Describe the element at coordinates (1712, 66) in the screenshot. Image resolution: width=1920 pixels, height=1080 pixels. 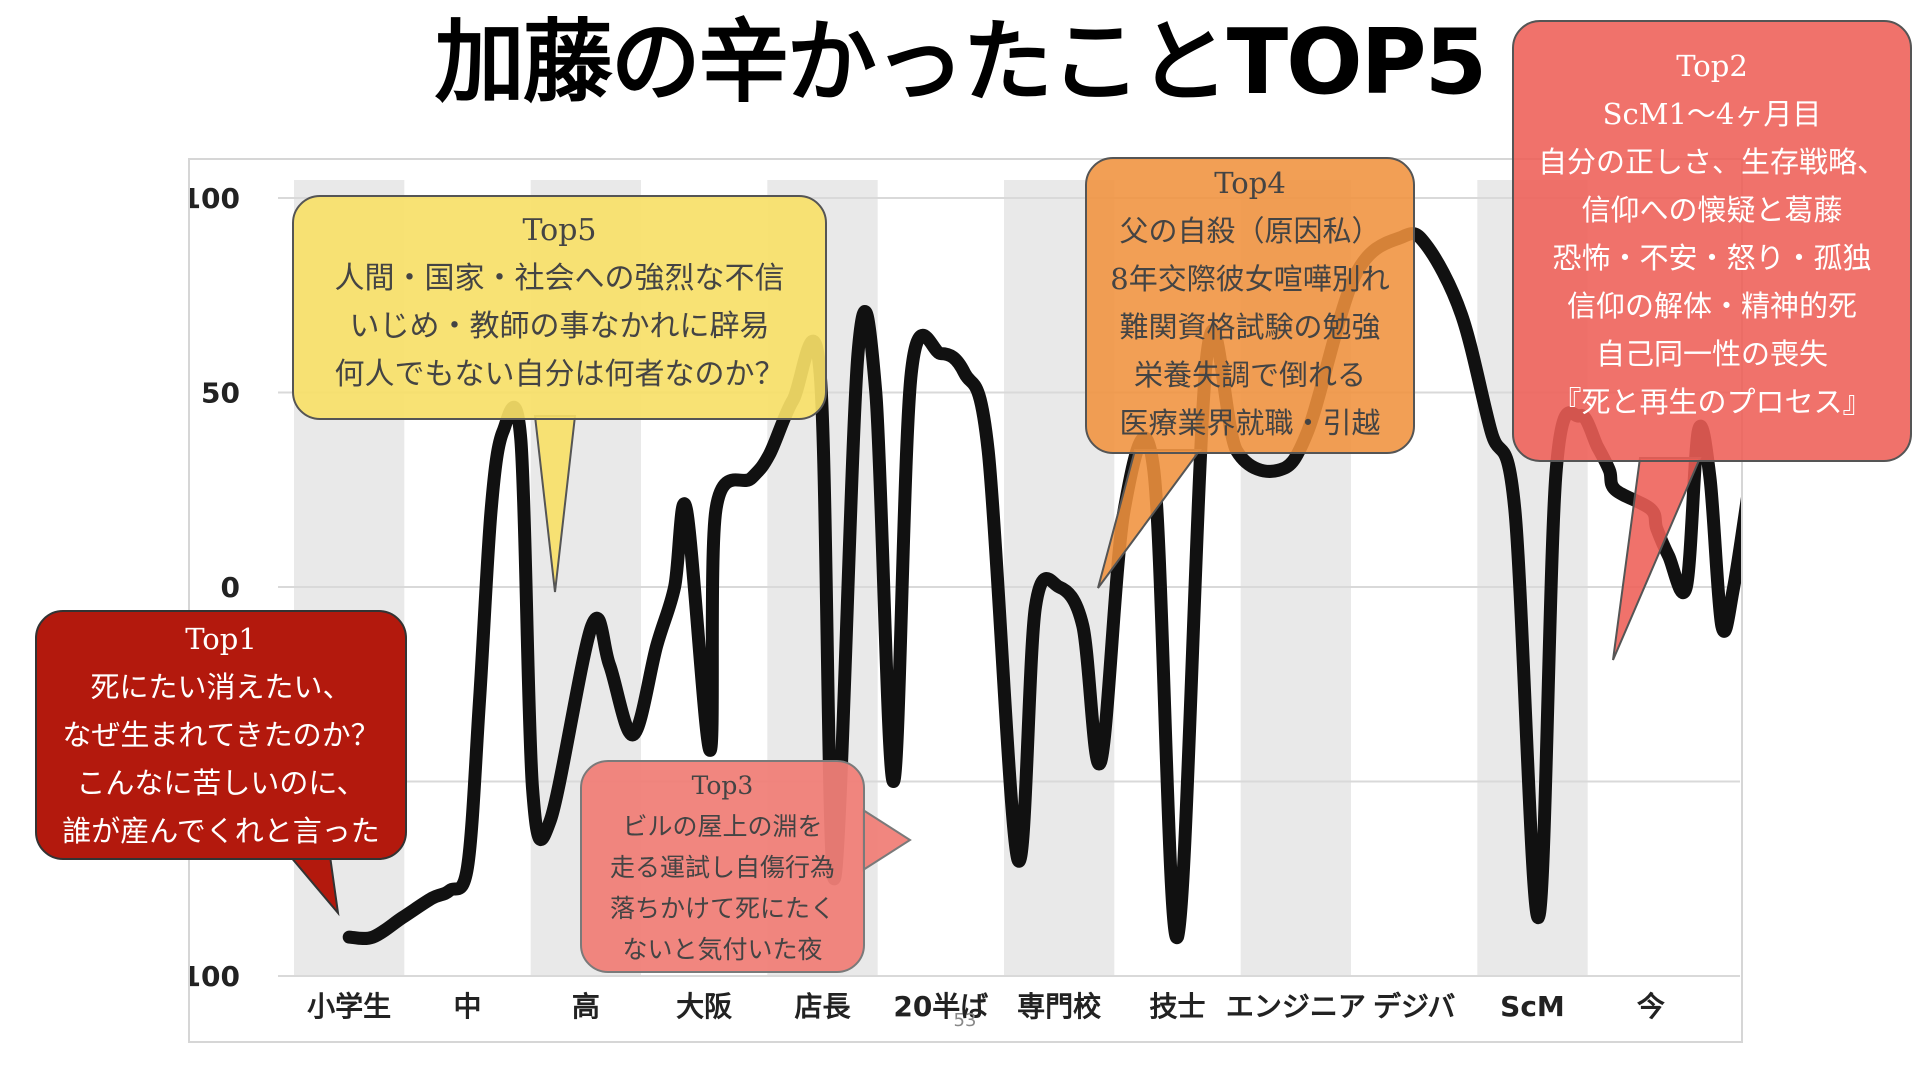
I see `callout-heading: Top2` at that location.